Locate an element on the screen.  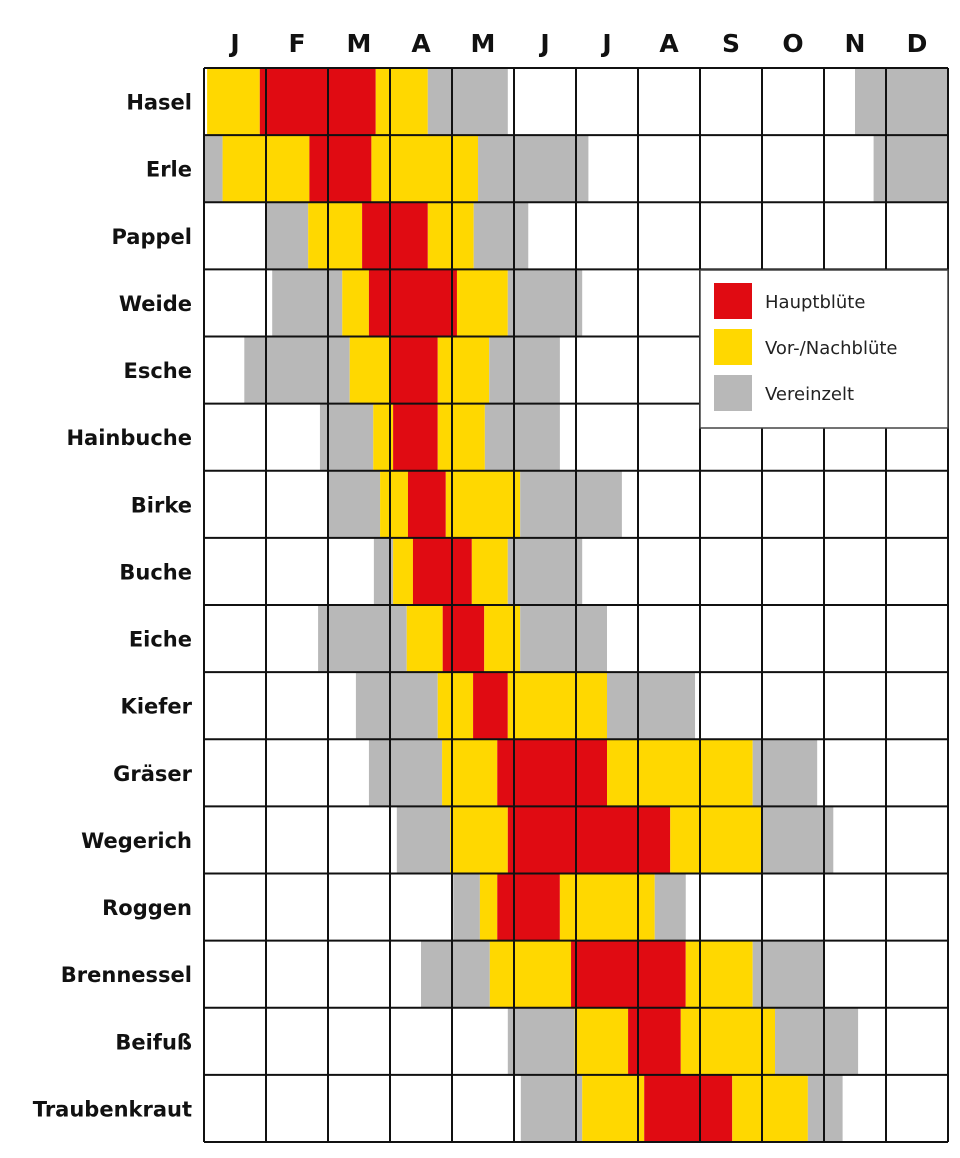
plant-label: Esche is located at coordinates (158, 371).